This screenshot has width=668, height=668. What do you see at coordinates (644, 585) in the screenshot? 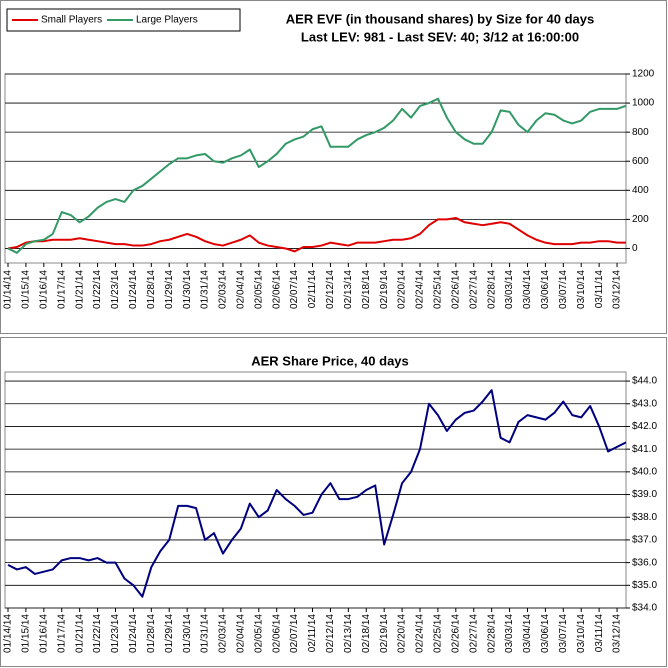
I see `y-tick-label: $35.0` at bounding box center [644, 585].